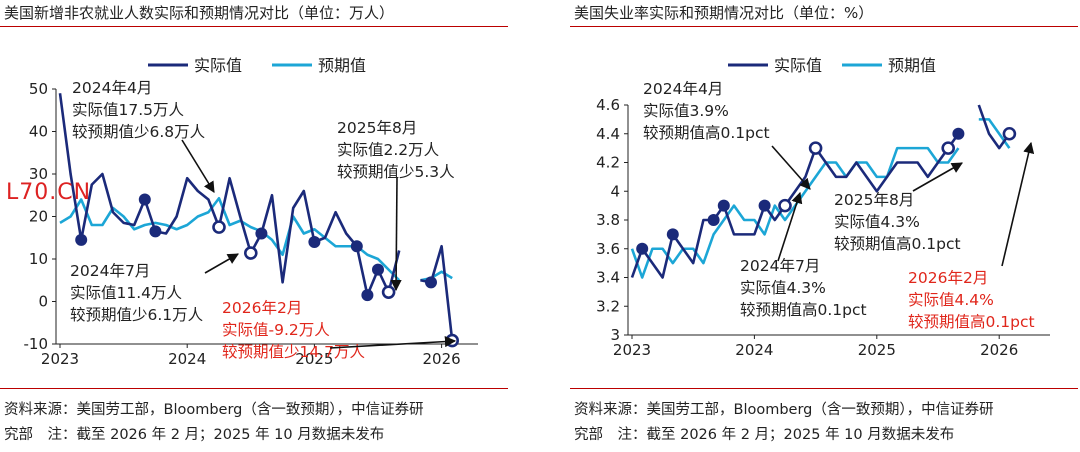  Describe the element at coordinates (276, 330) in the screenshot. I see `annotation-text: 实际值-9.2万人` at that location.